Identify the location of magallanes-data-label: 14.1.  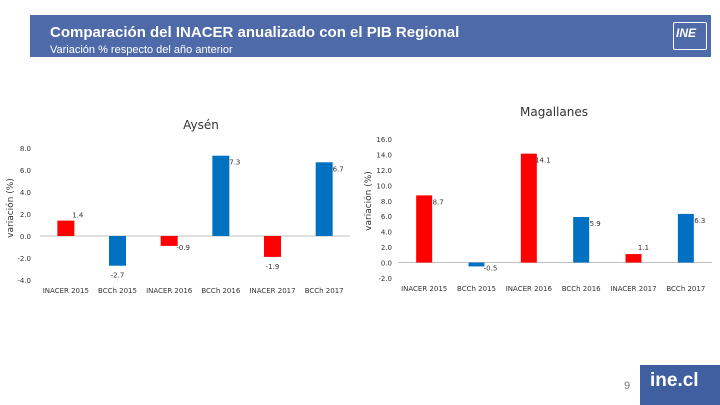
(543, 161).